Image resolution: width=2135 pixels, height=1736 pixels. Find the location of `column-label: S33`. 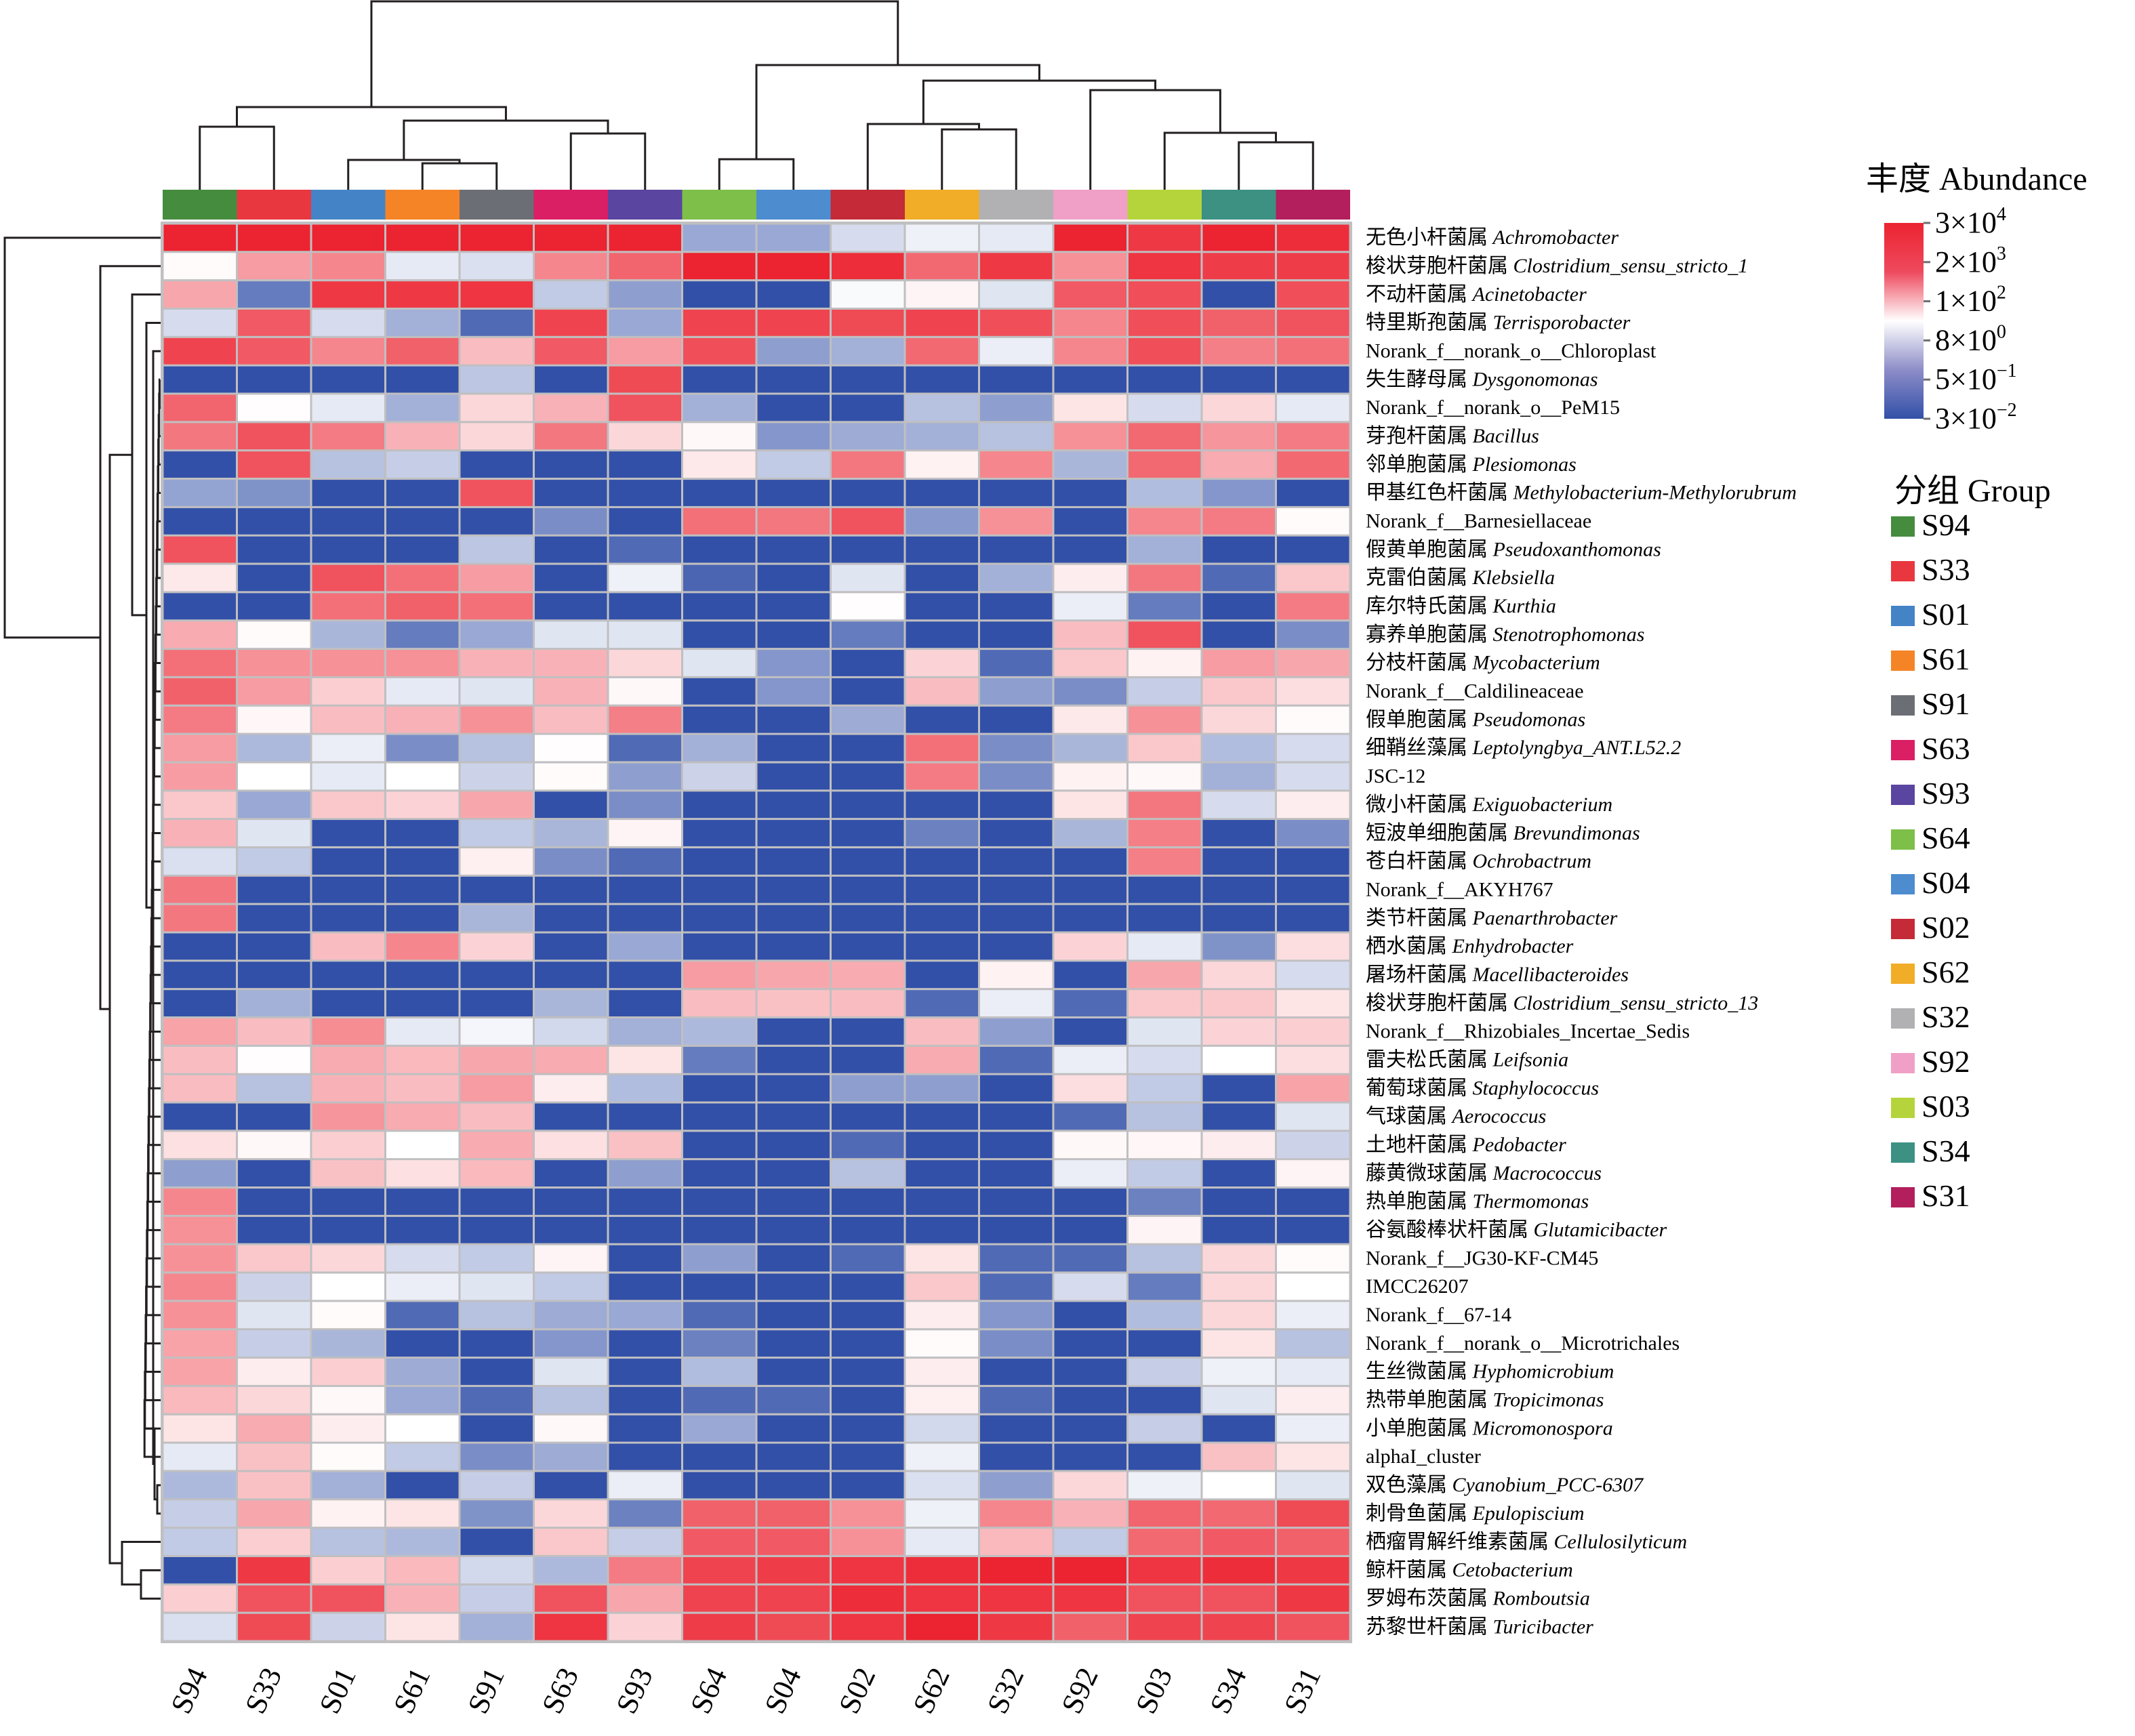

column-label: S33 is located at coordinates (264, 1691).